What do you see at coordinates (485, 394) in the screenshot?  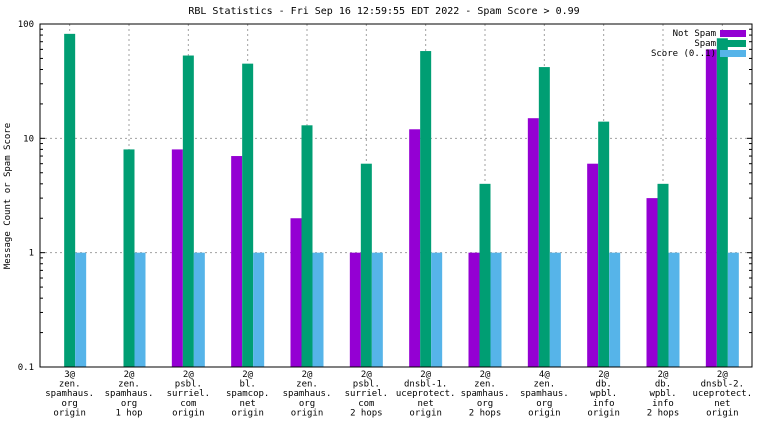 I see `x-tick-label: 2@ zen. spamhaus. org 2 hops` at bounding box center [485, 394].